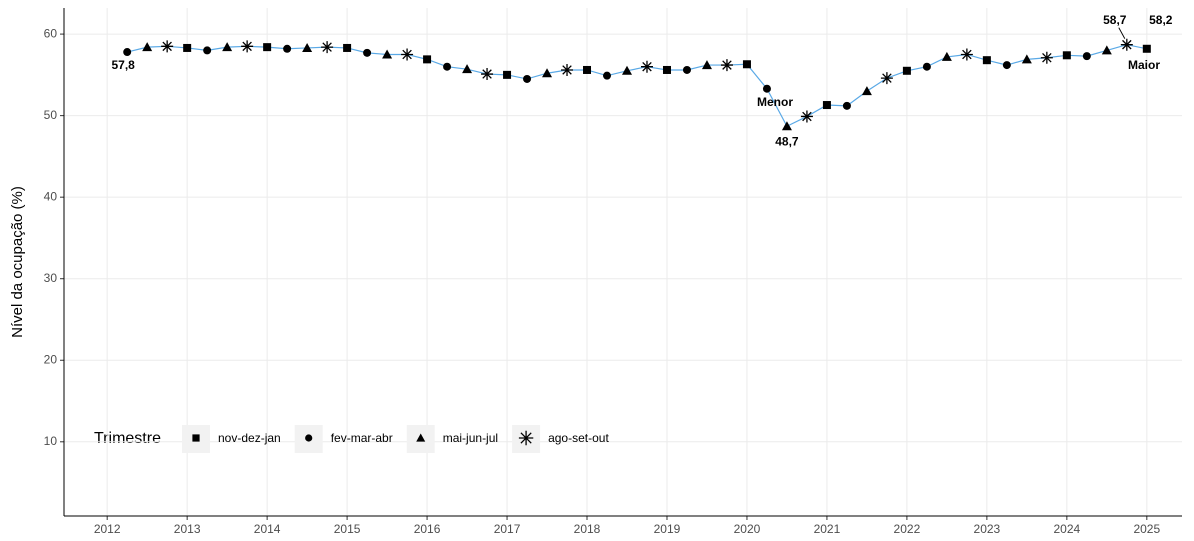 The height and width of the screenshot is (541, 1194). Describe the element at coordinates (1122, 33) in the screenshot. I see `leader-line` at that location.